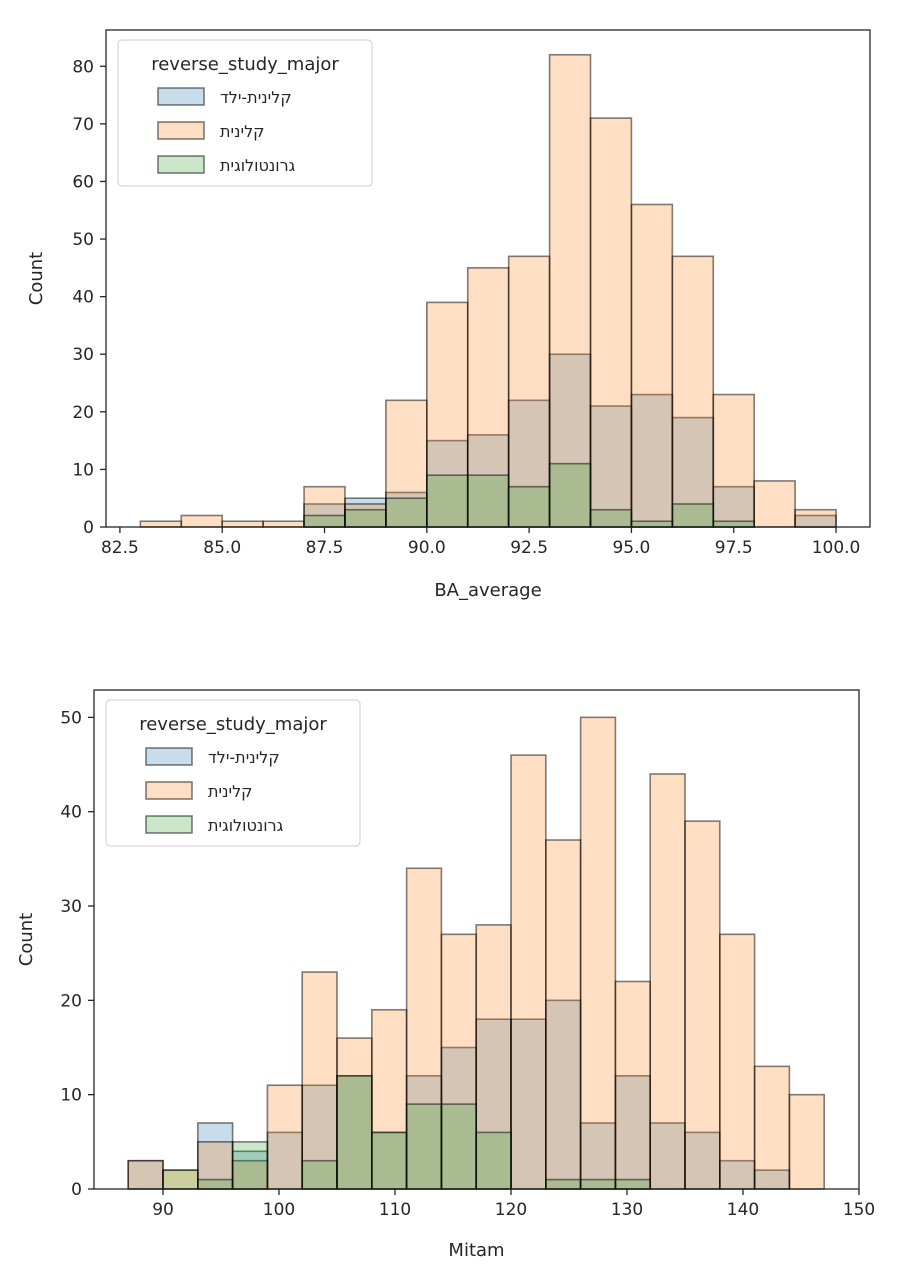 This screenshot has width=912, height=1280. Describe the element at coordinates (26, 939) in the screenshot. I see `y-axis-label: Count` at that location.